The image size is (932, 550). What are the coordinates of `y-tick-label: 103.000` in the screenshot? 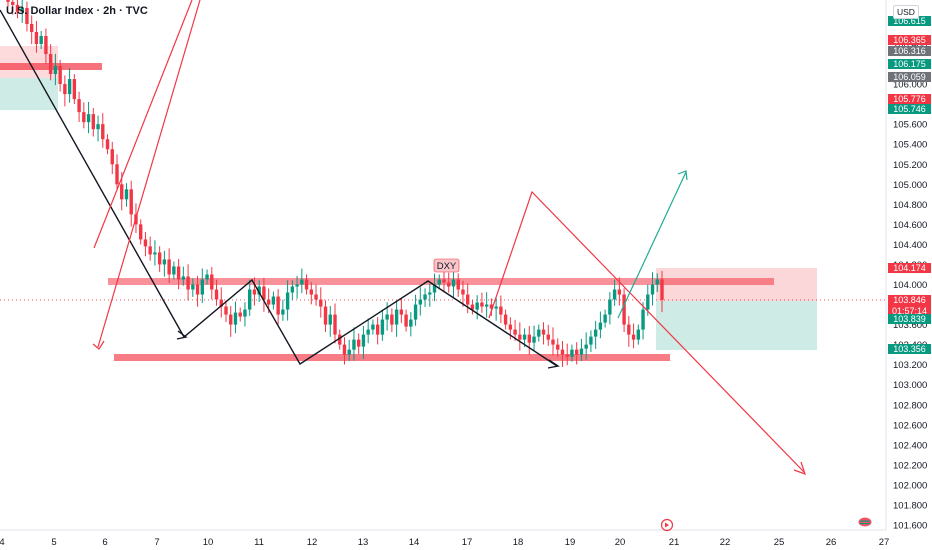 It's located at (910, 385).